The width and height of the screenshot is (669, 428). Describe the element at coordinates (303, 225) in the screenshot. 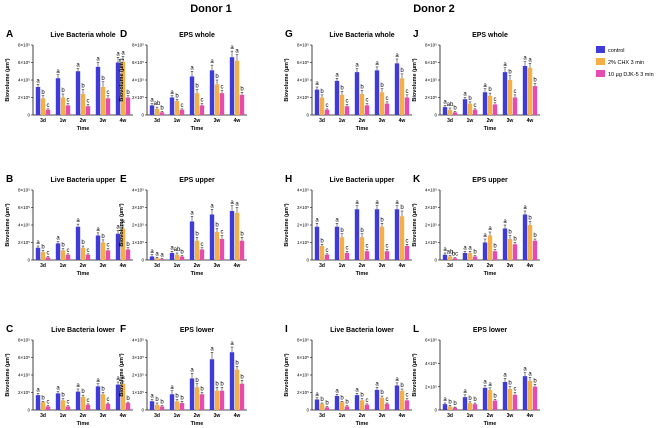

I see `y-tick-label-h: 2×10⁵` at that location.